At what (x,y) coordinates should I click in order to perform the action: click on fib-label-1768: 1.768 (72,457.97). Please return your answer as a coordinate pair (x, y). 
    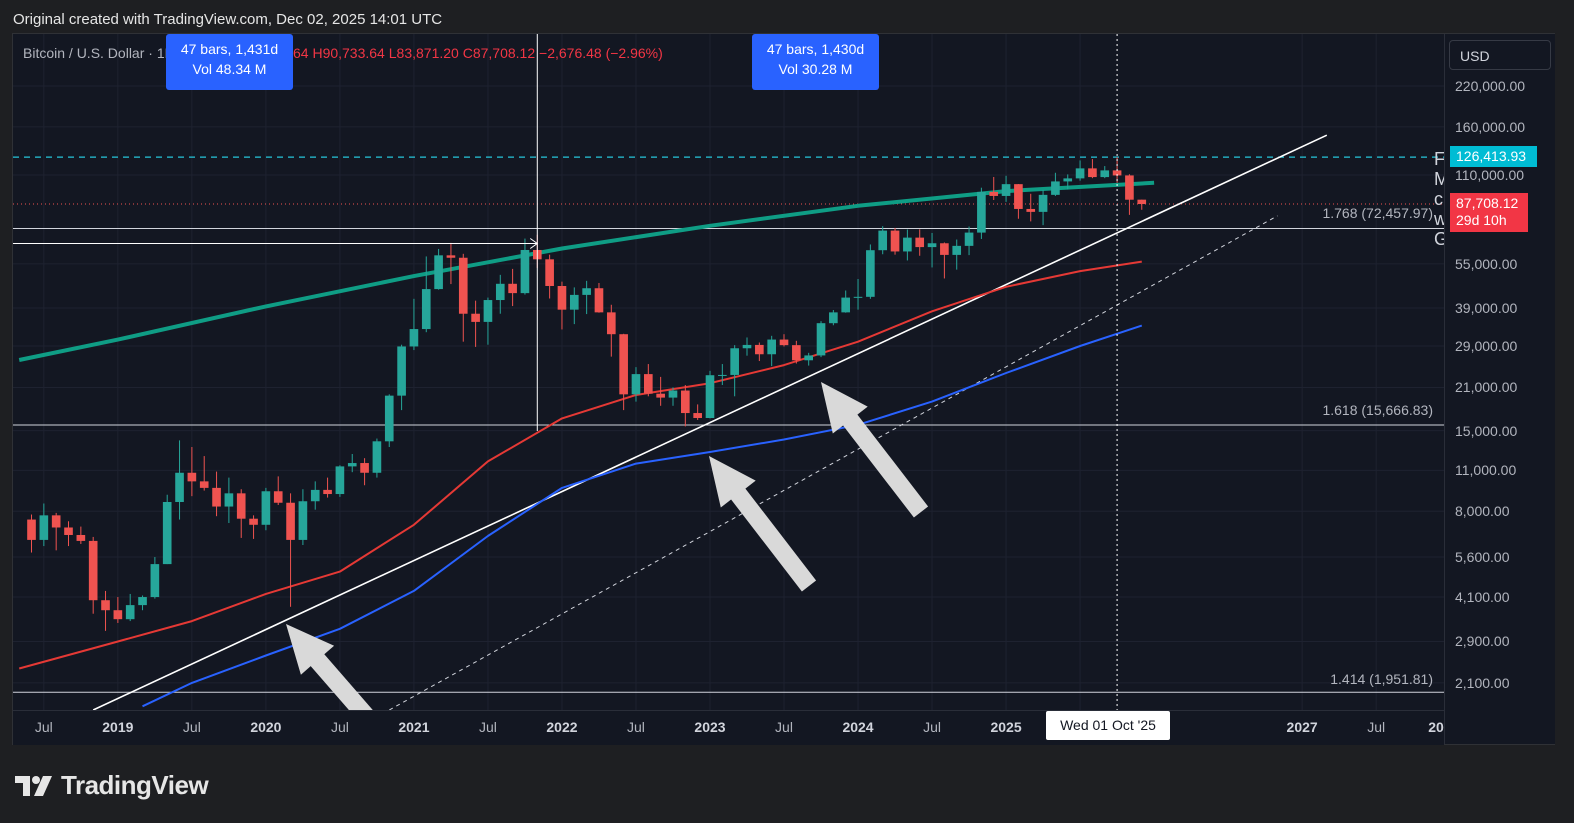
    Looking at the image, I should click on (1377, 213).